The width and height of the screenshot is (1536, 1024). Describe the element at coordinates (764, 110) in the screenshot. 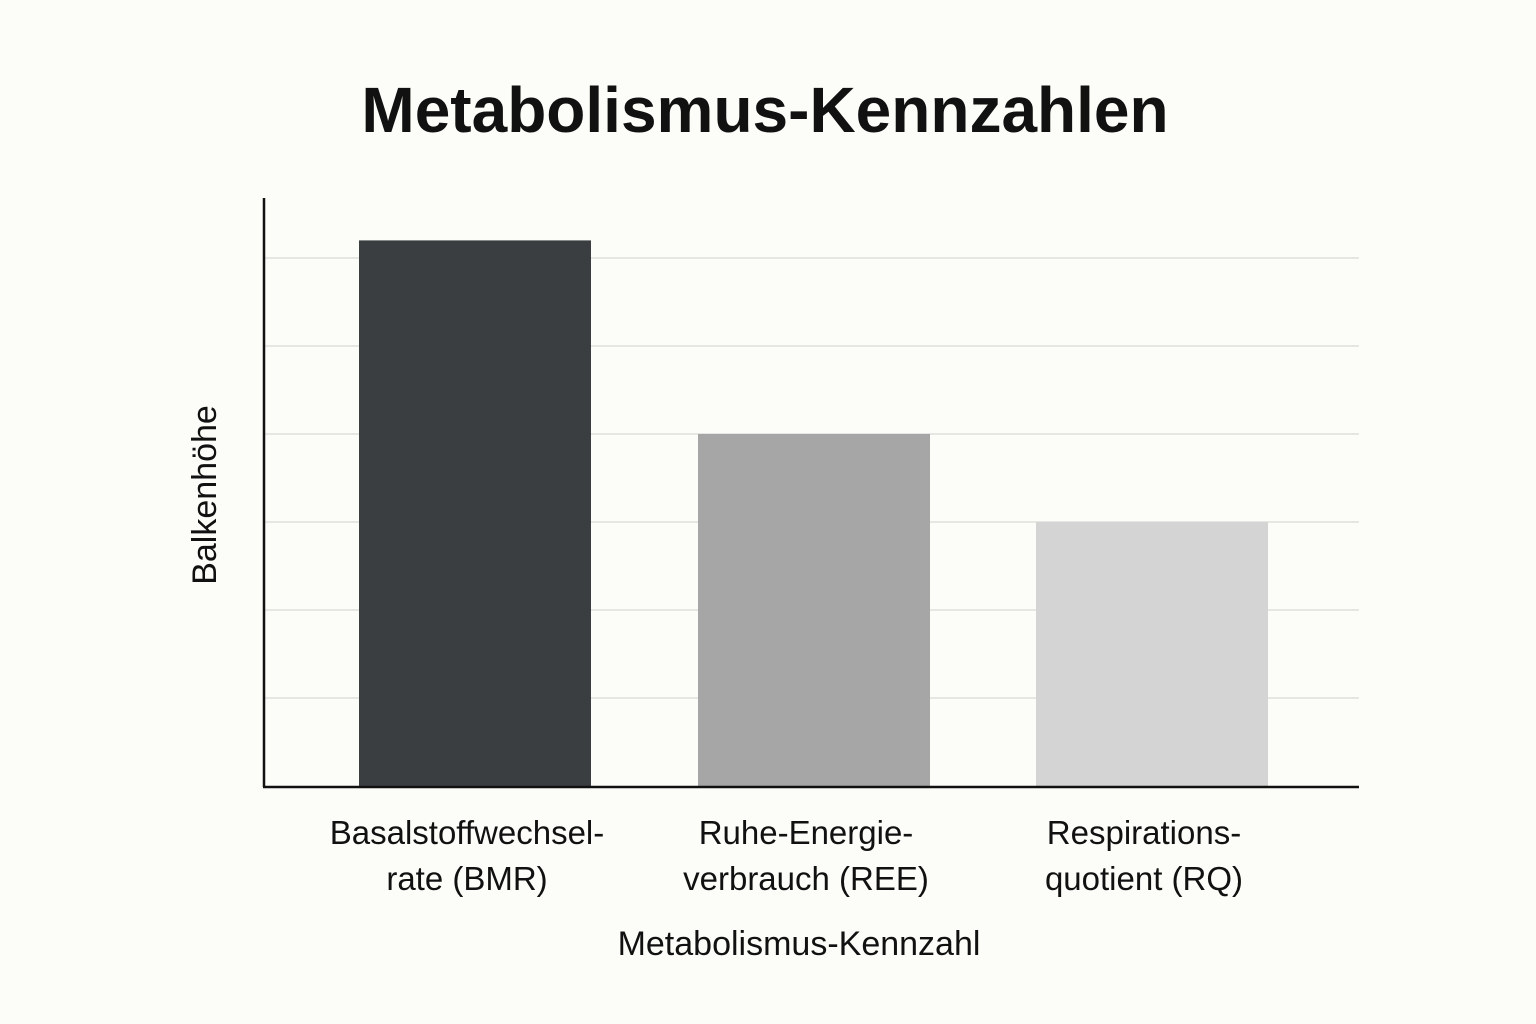

I see `chart-title: Metabolismus-Kennzahlen` at that location.